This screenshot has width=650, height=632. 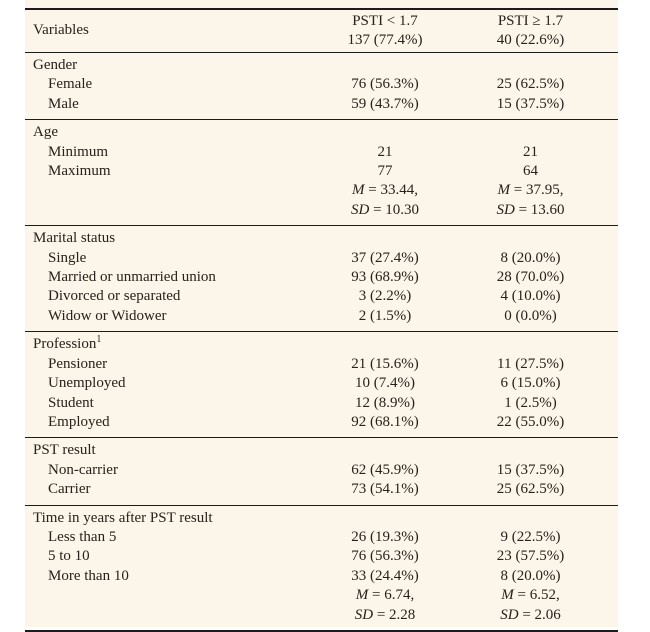 I want to click on table-row: Non-carrier 62 (45.9%) 15 (37.5%), so click(x=321, y=470).